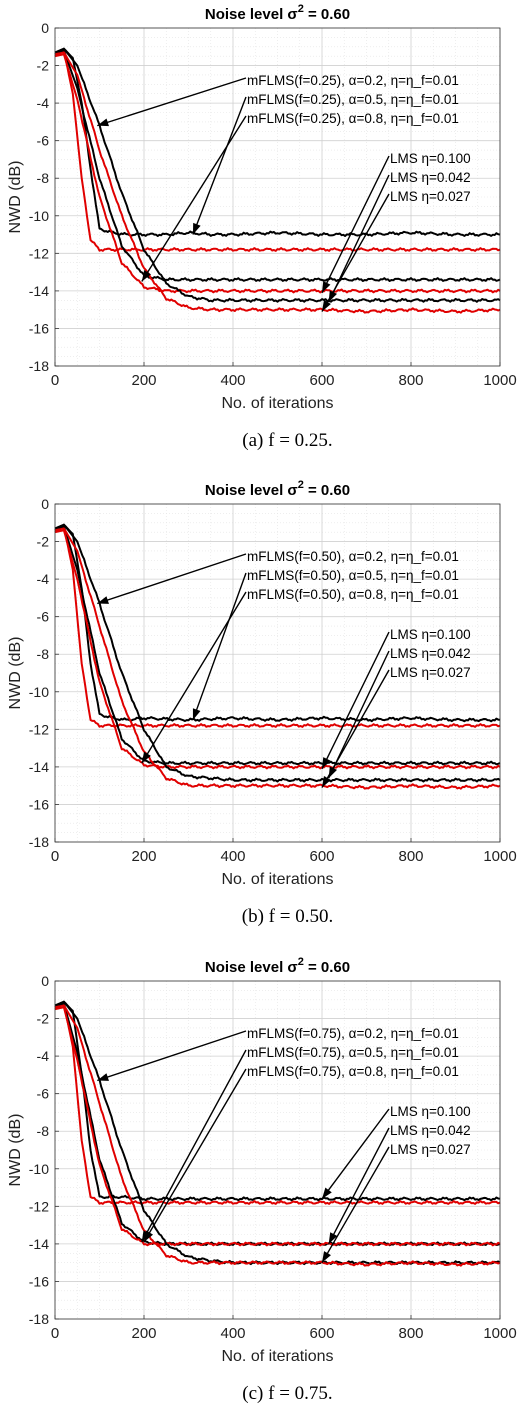 This screenshot has height=1415, width=518. I want to click on annotation-label: mFLMS(f=0.75), α=0.8, η=η_f=0.01, so click(353, 1071).